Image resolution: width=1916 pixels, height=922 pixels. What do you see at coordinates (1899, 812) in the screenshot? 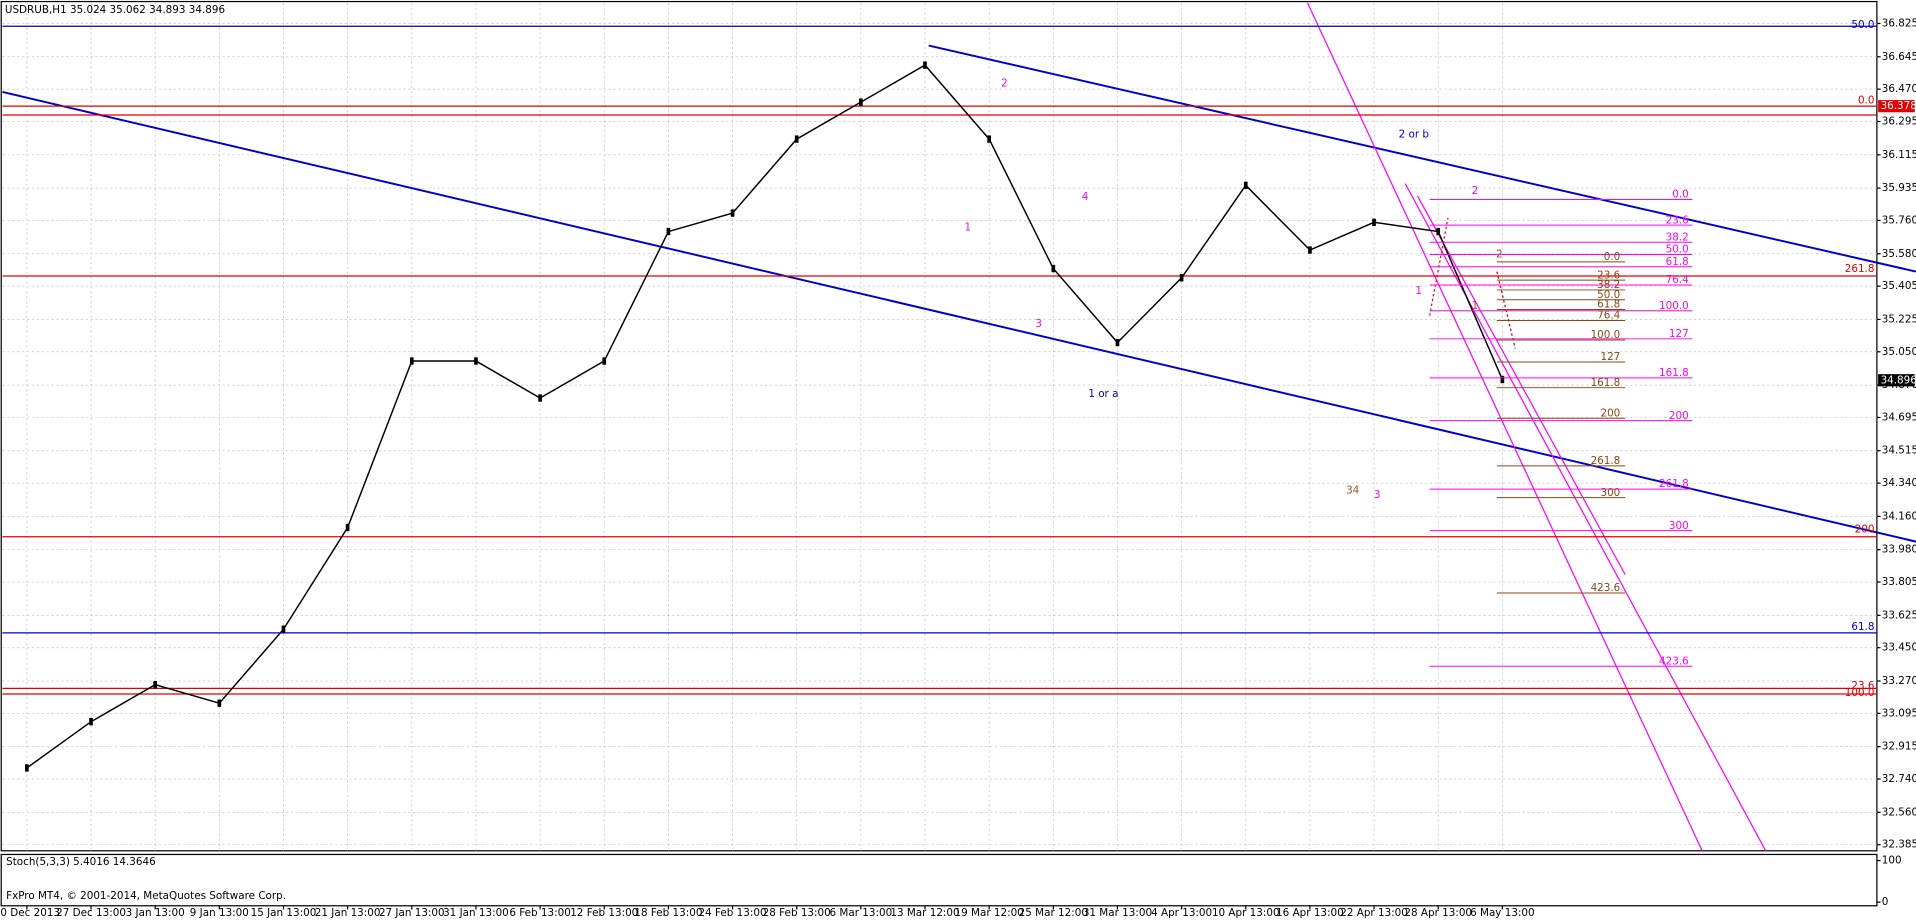
I see `y-tick-label: 32.560` at bounding box center [1899, 812].